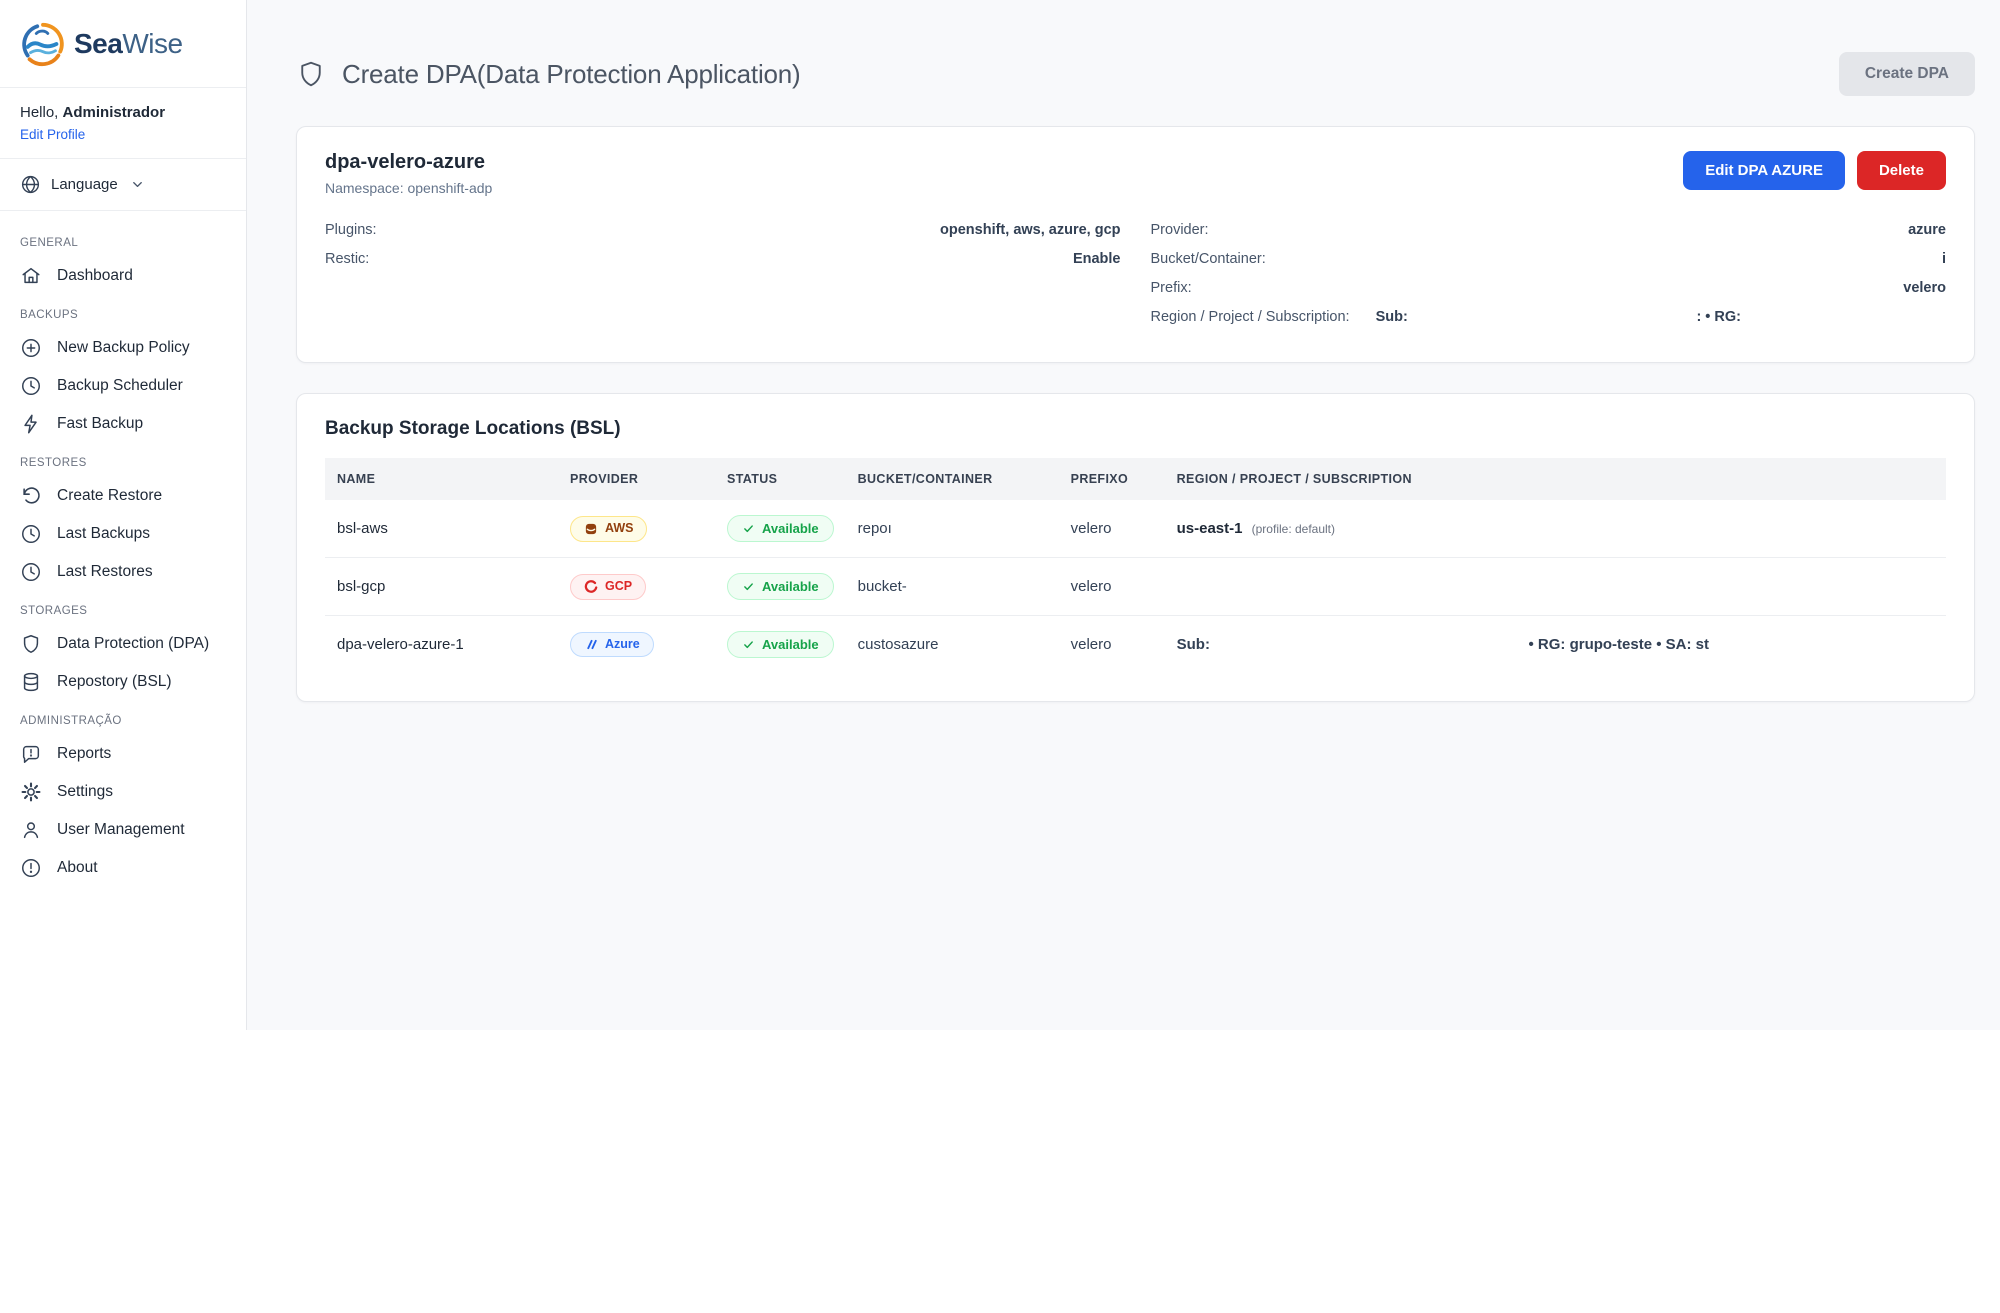  What do you see at coordinates (114, 681) in the screenshot?
I see `sidebar-item-label: Repostory (BSL)` at bounding box center [114, 681].